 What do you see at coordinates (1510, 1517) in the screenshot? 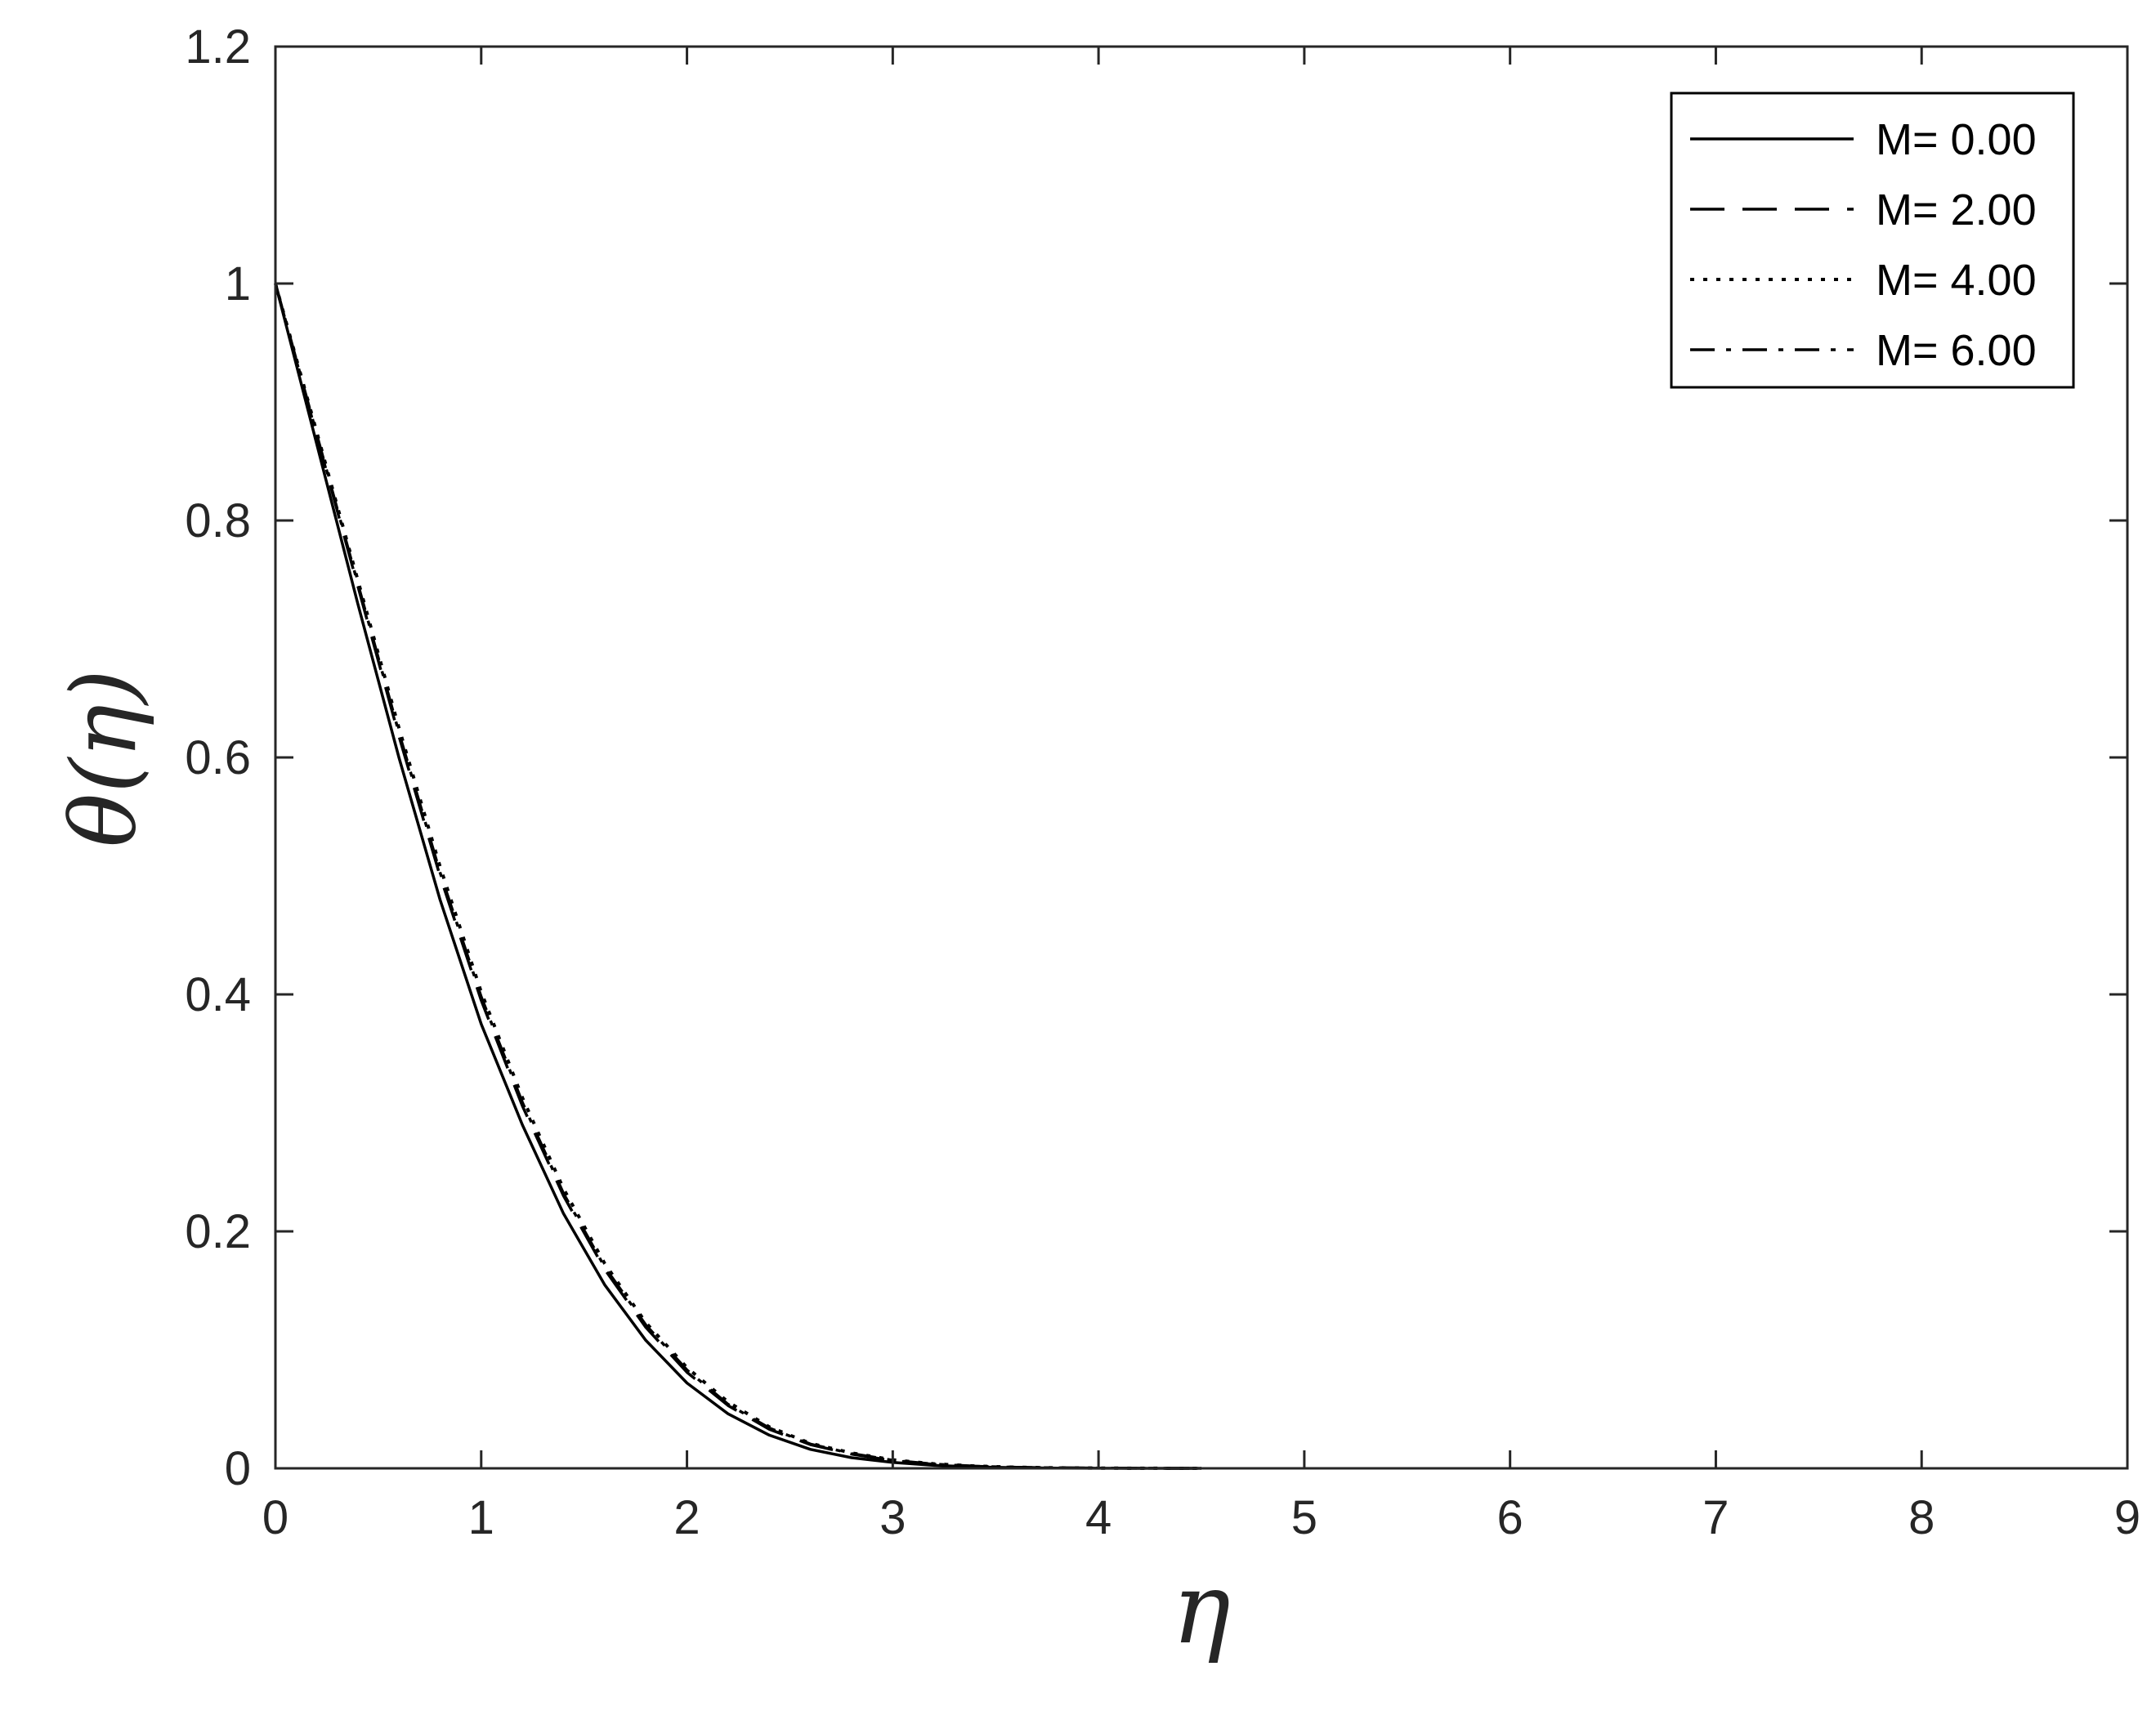
I see `x-tick-label: 6` at bounding box center [1510, 1517].